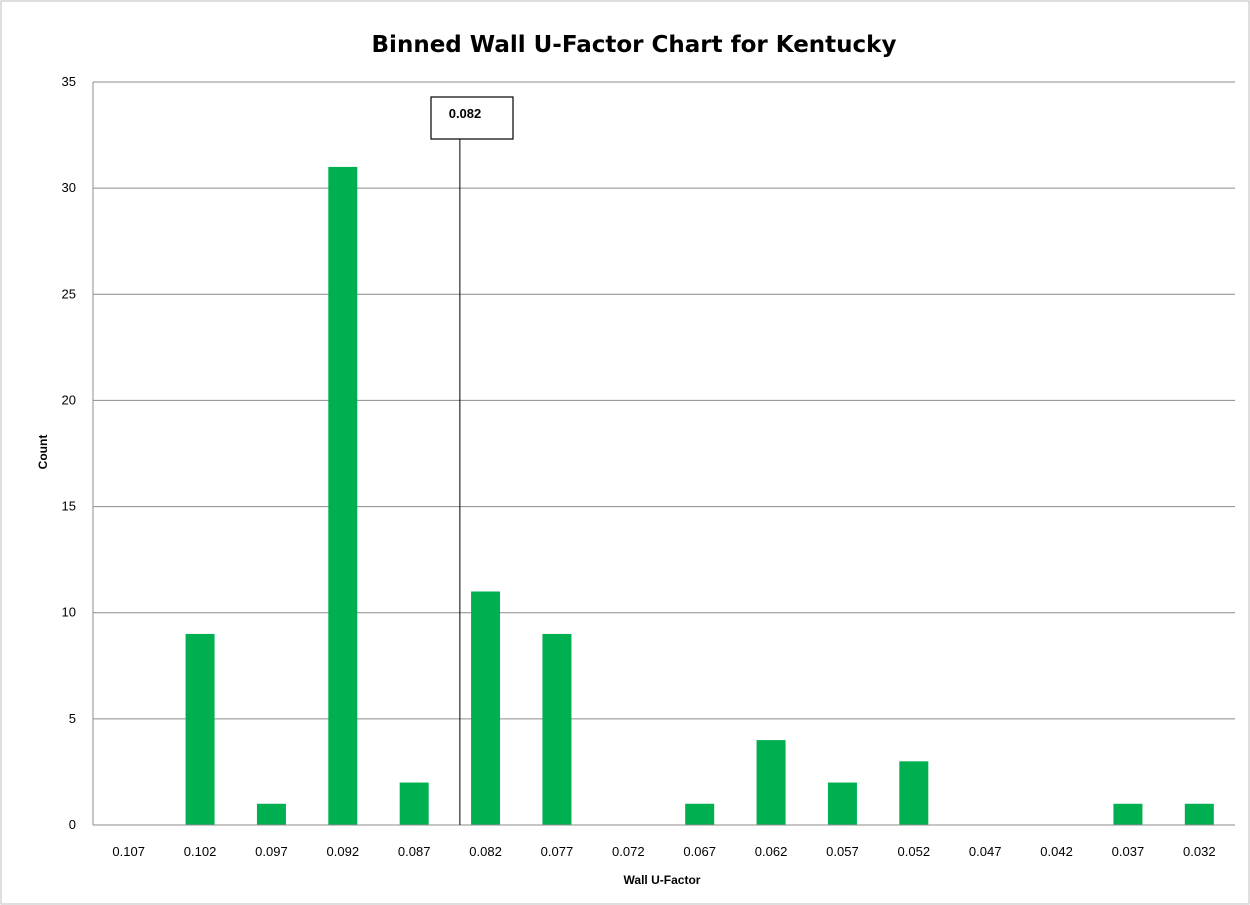 This screenshot has height=905, width=1250. Describe the element at coordinates (343, 851) in the screenshot. I see `x-tick-label: 0.092` at that location.